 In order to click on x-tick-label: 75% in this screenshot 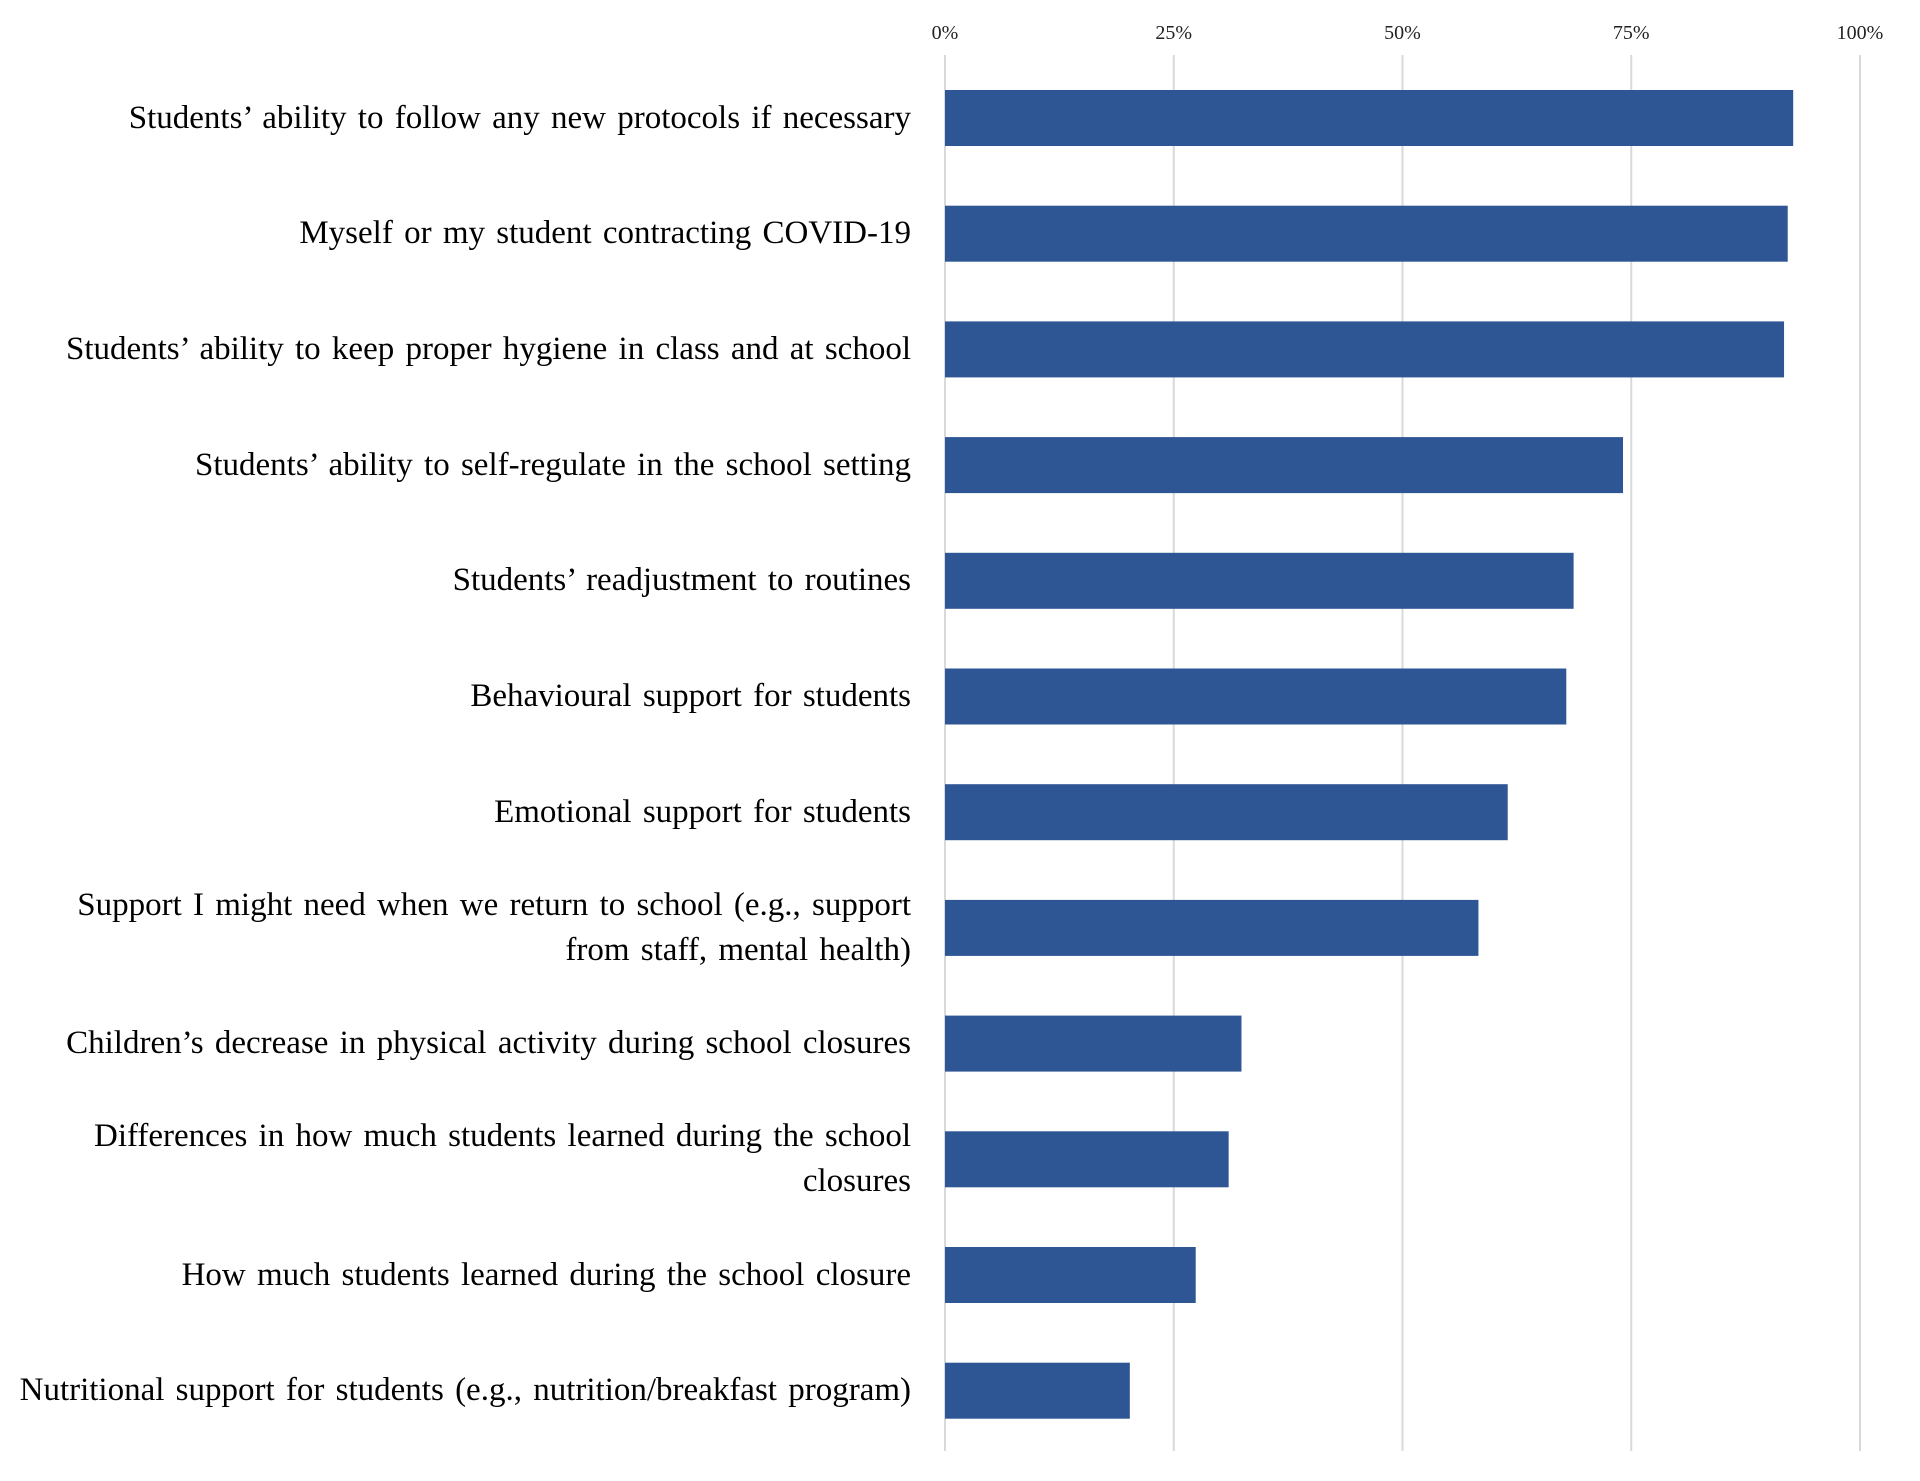, I will do `click(1631, 33)`.